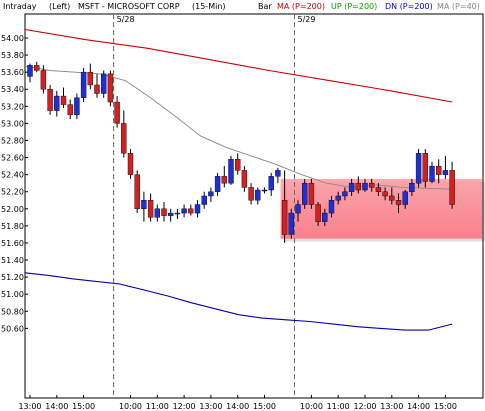 Image resolution: width=485 pixels, height=411 pixels. Describe the element at coordinates (12, 158) in the screenshot. I see `y-tick-label: 52.60` at that location.